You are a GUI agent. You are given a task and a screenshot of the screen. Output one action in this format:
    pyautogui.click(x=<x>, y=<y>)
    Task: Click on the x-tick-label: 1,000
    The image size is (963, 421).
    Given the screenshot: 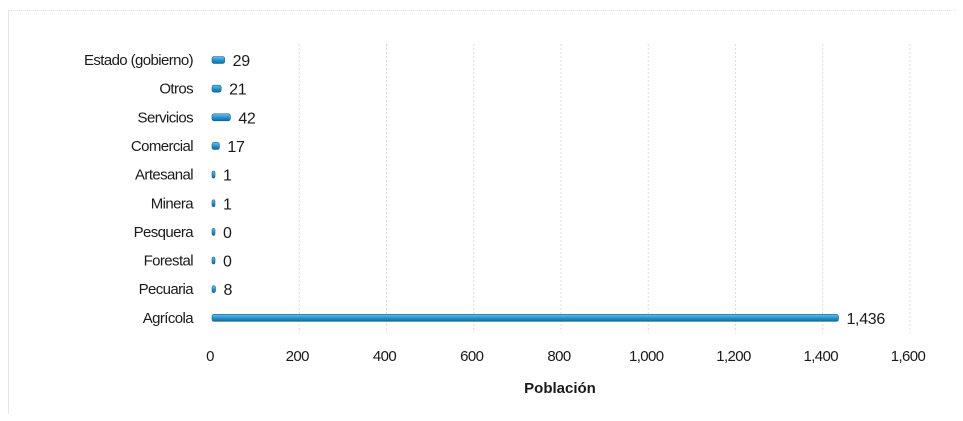 What is the action you would take?
    pyautogui.click(x=646, y=356)
    